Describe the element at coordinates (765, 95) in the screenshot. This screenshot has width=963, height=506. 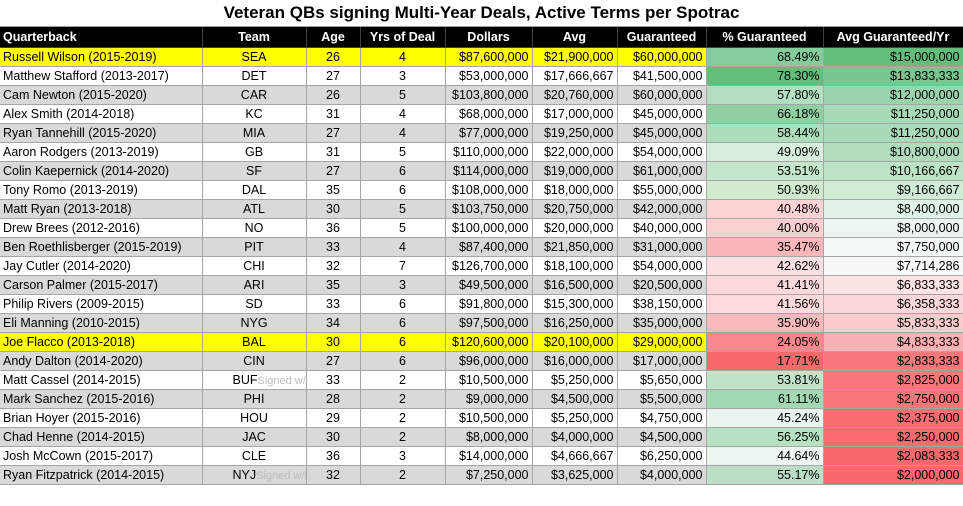
I see `cell-pct-guaranteed: 57.80%` at that location.